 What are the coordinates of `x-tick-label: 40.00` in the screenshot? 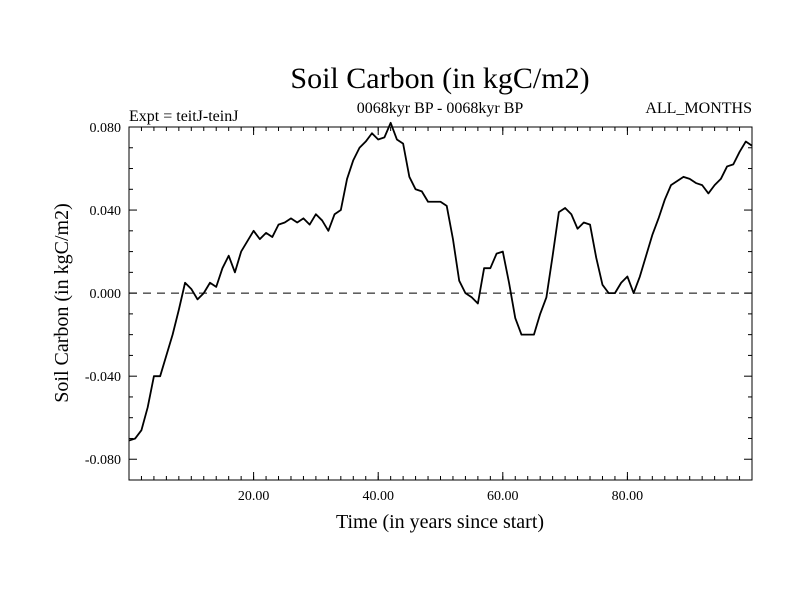 It's located at (378, 496).